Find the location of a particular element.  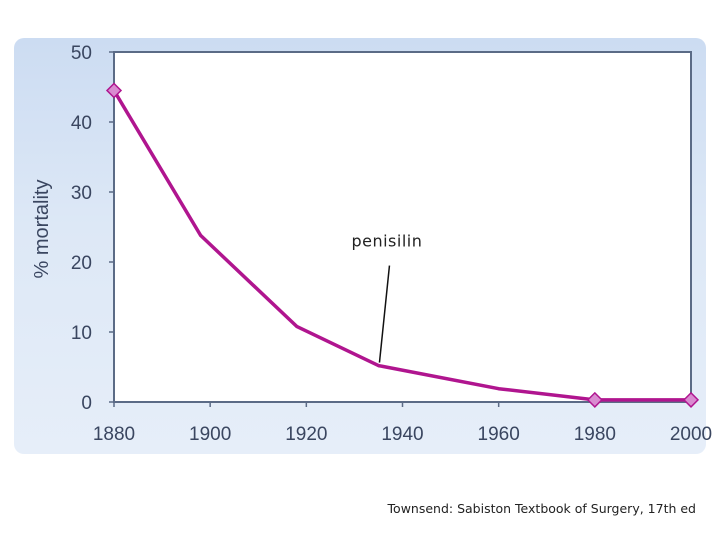

x-tick-label: 1980 is located at coordinates (595, 434).